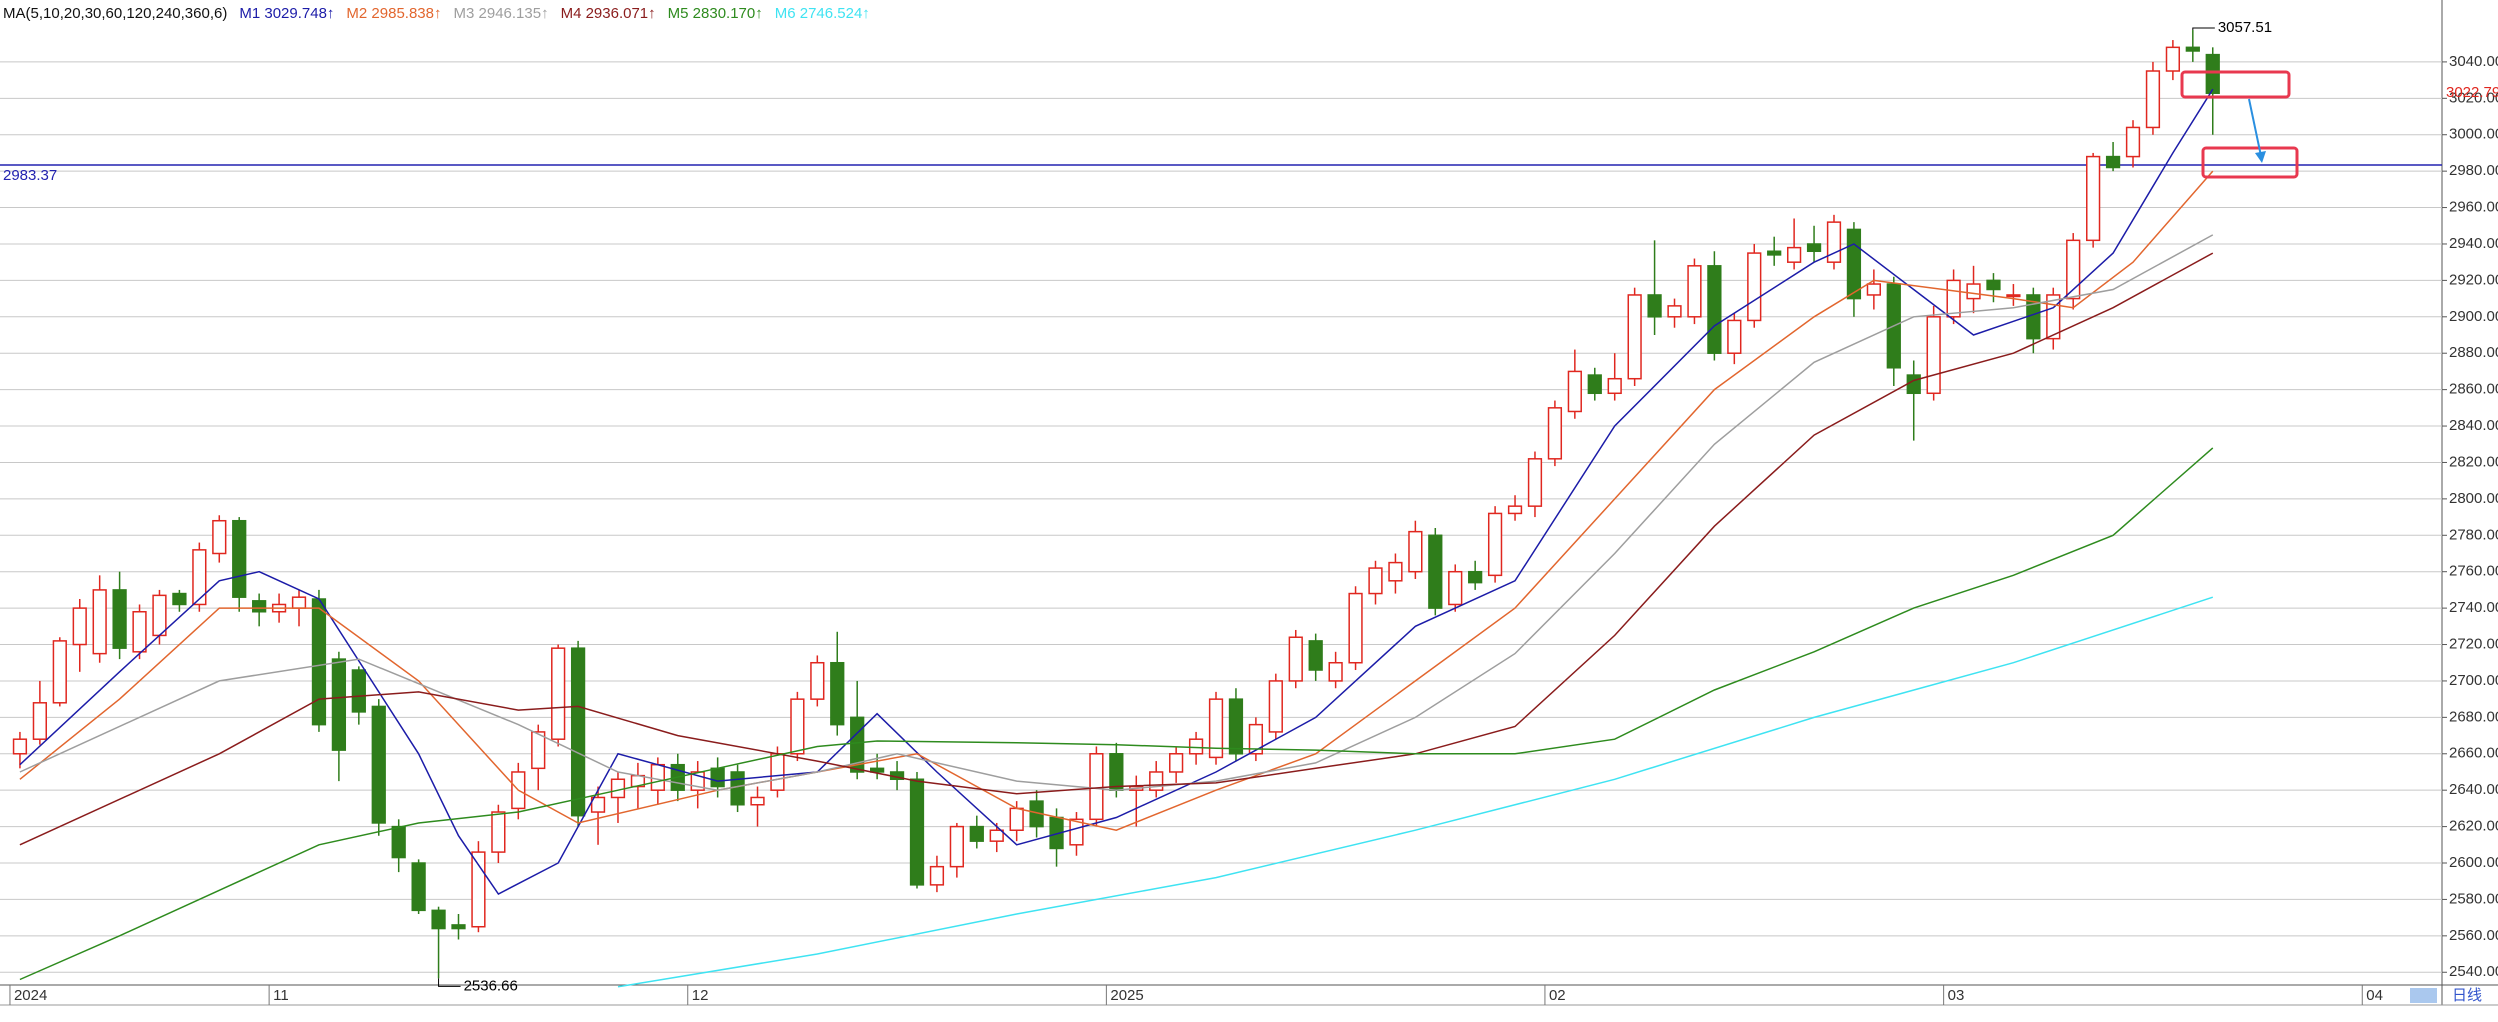 The image size is (2498, 1022). What do you see at coordinates (2235, 84) in the screenshot?
I see `highlight-box` at bounding box center [2235, 84].